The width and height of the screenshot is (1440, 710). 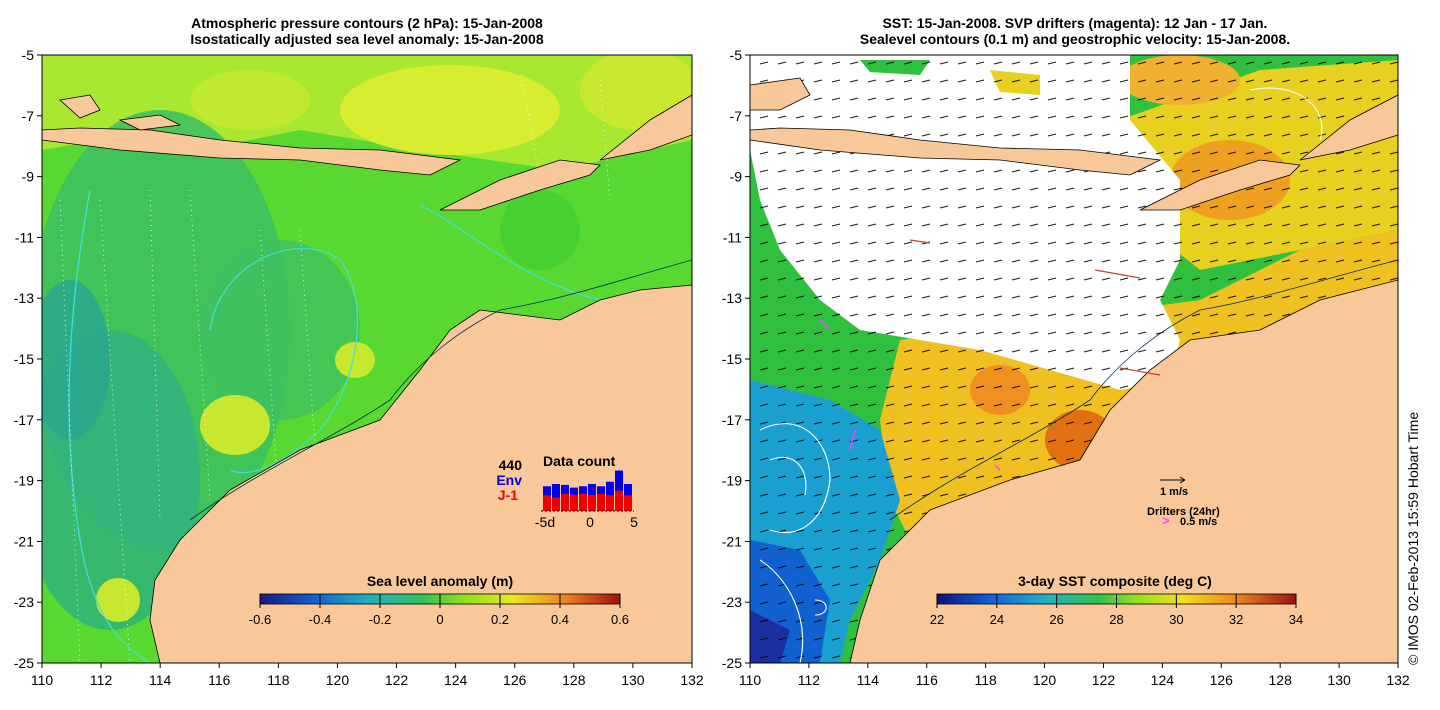 What do you see at coordinates (590, 522) in the screenshot?
I see `data-count-tick-mid: 0` at bounding box center [590, 522].